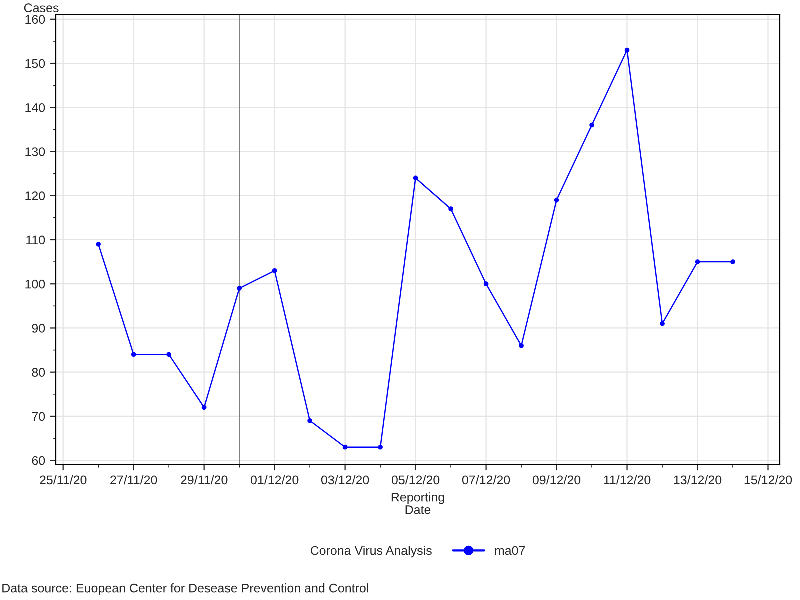  I want to click on x-tick-label: 09/12/20, so click(556, 480).